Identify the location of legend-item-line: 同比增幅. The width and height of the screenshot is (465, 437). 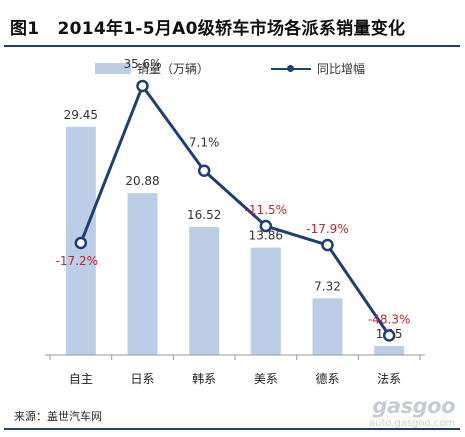
(318, 68).